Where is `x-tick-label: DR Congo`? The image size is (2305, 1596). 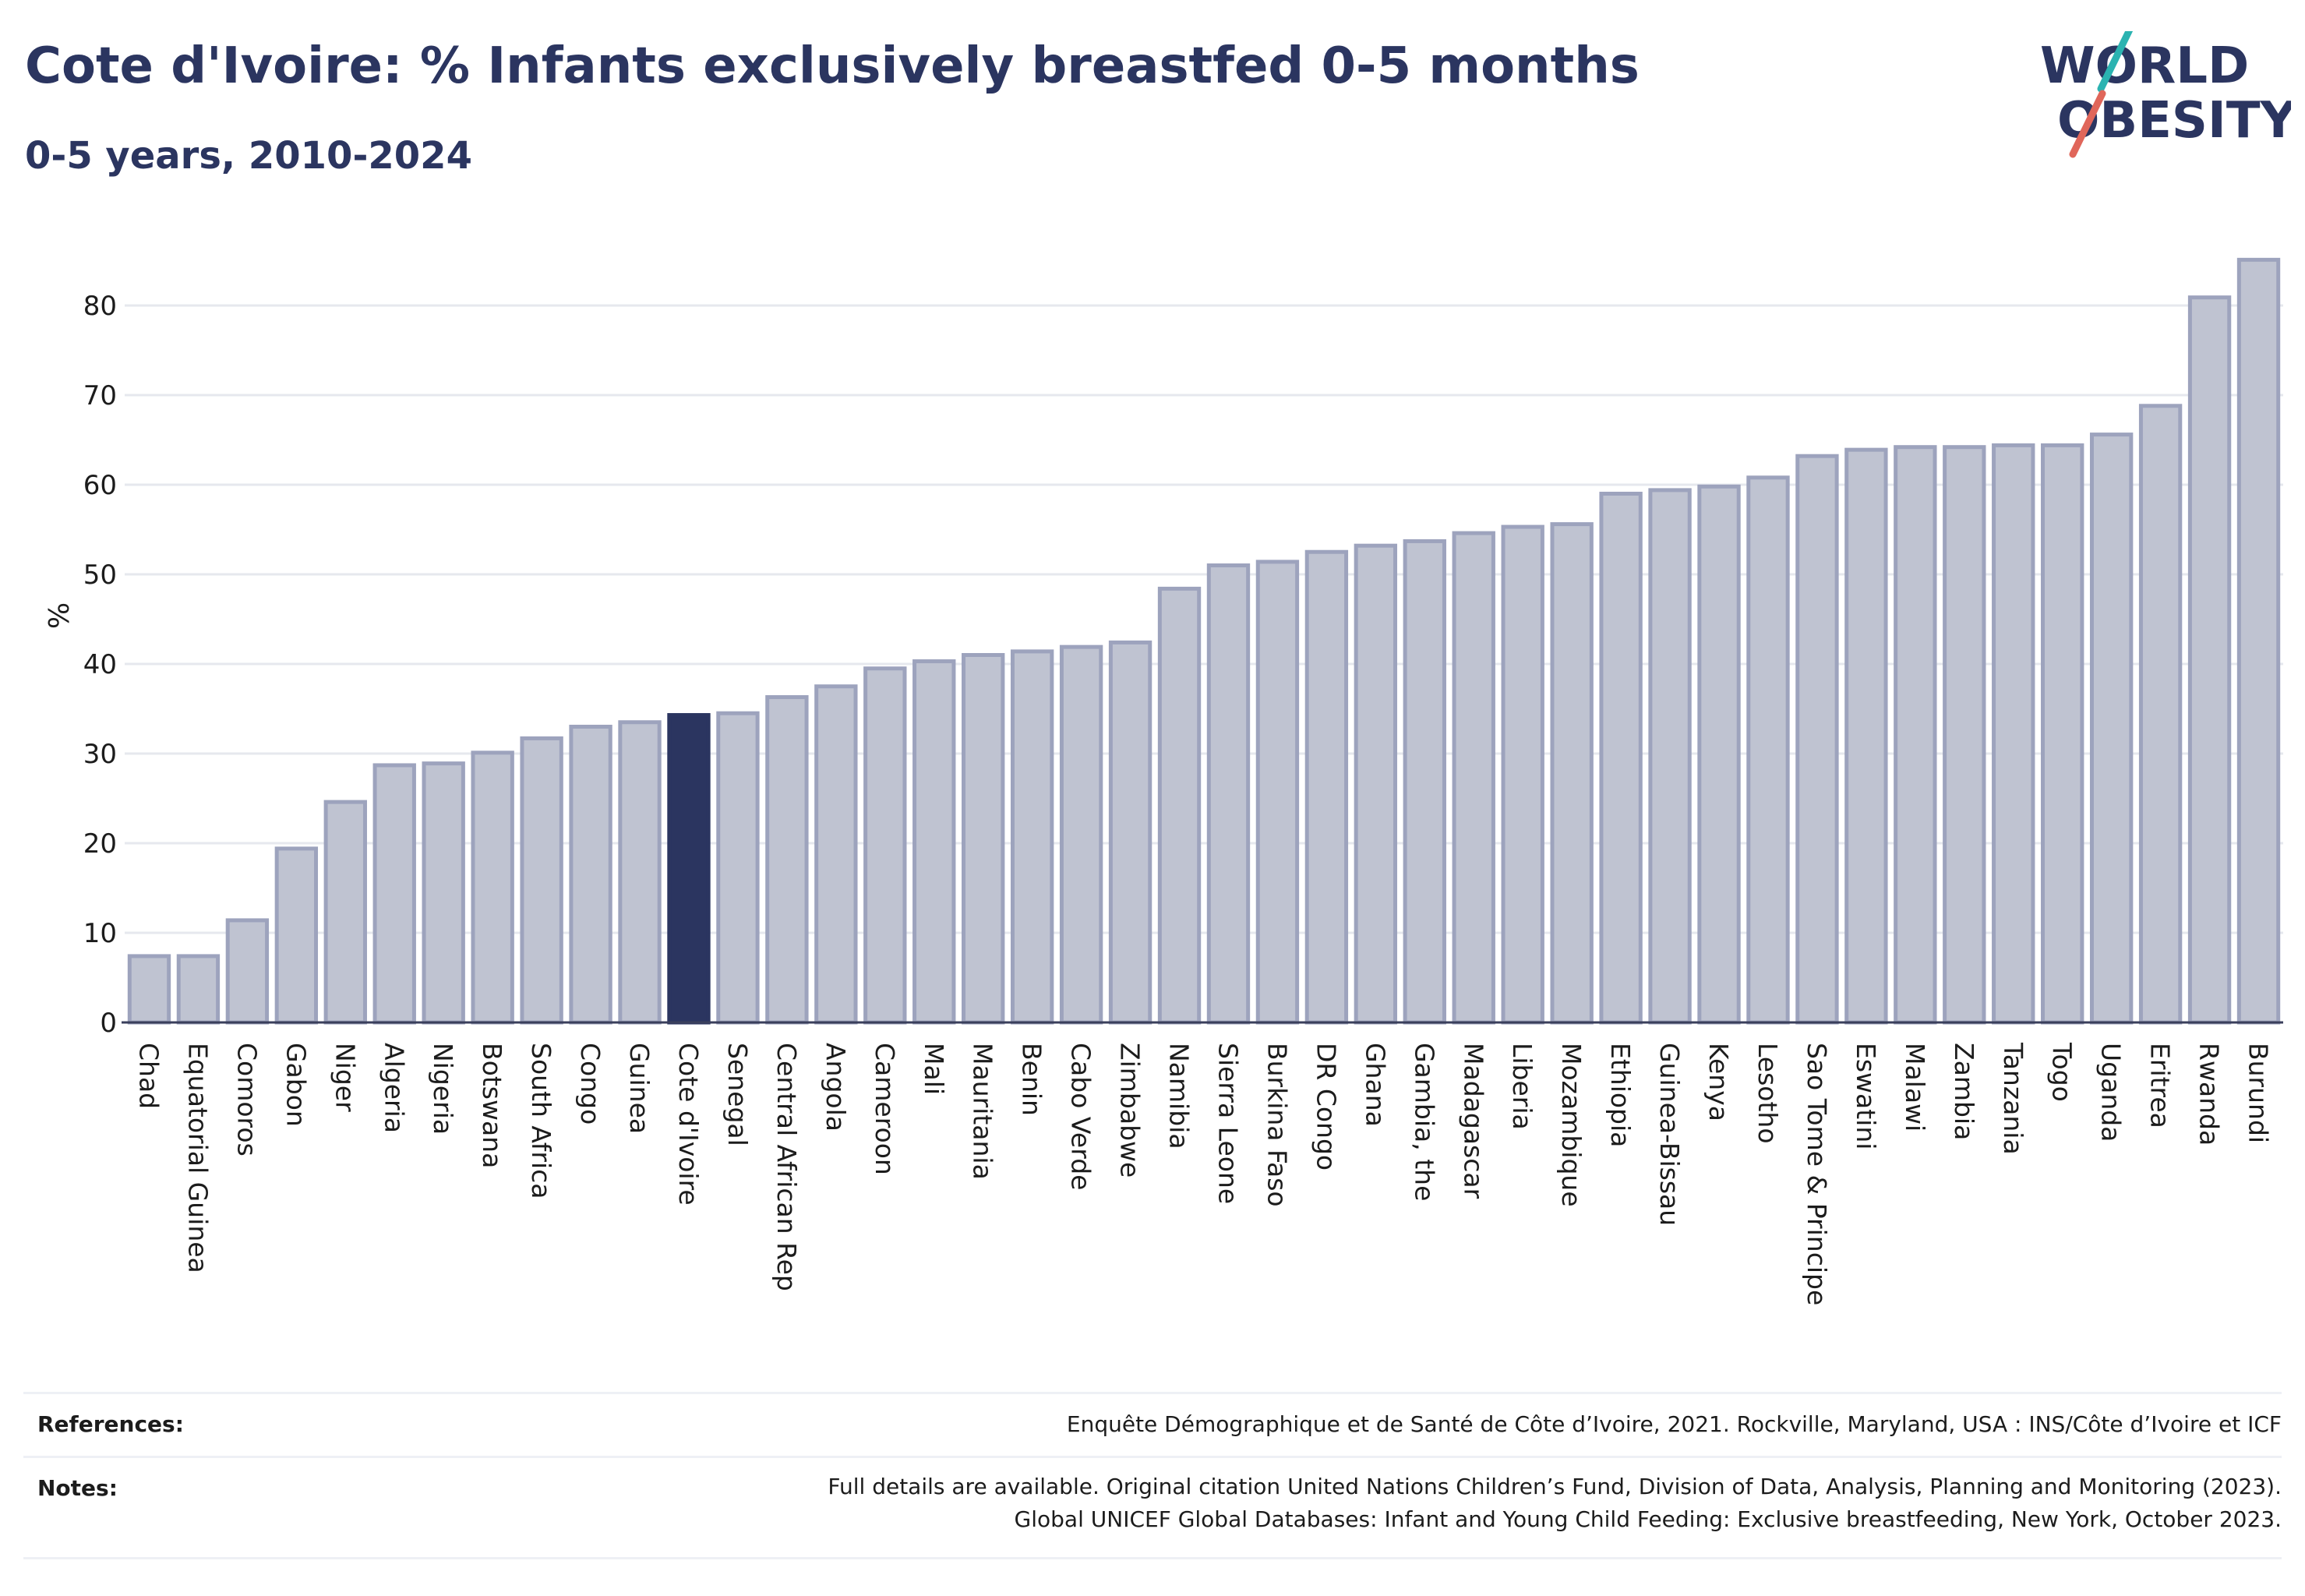
x-tick-label: DR Congo is located at coordinates (1326, 1107).